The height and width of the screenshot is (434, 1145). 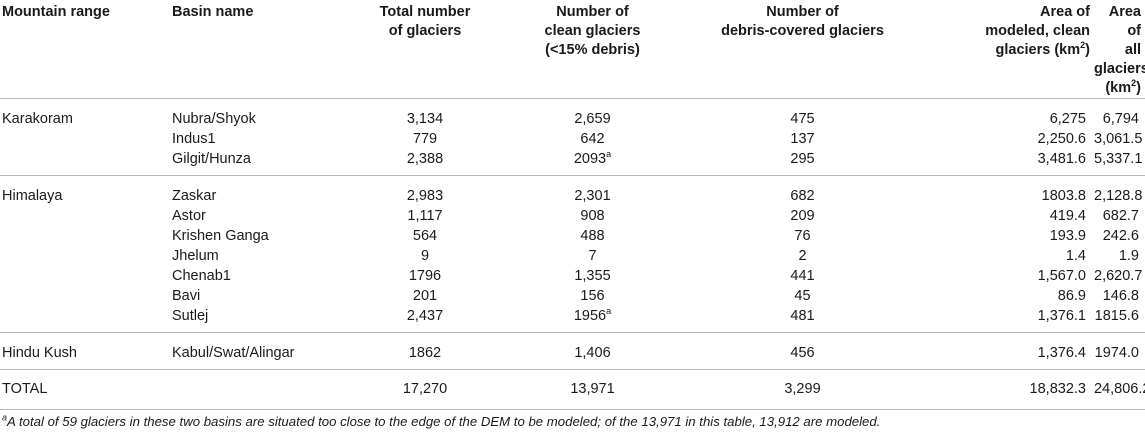 I want to click on area-all-cell: 5,337.1, so click(x=1118, y=159).